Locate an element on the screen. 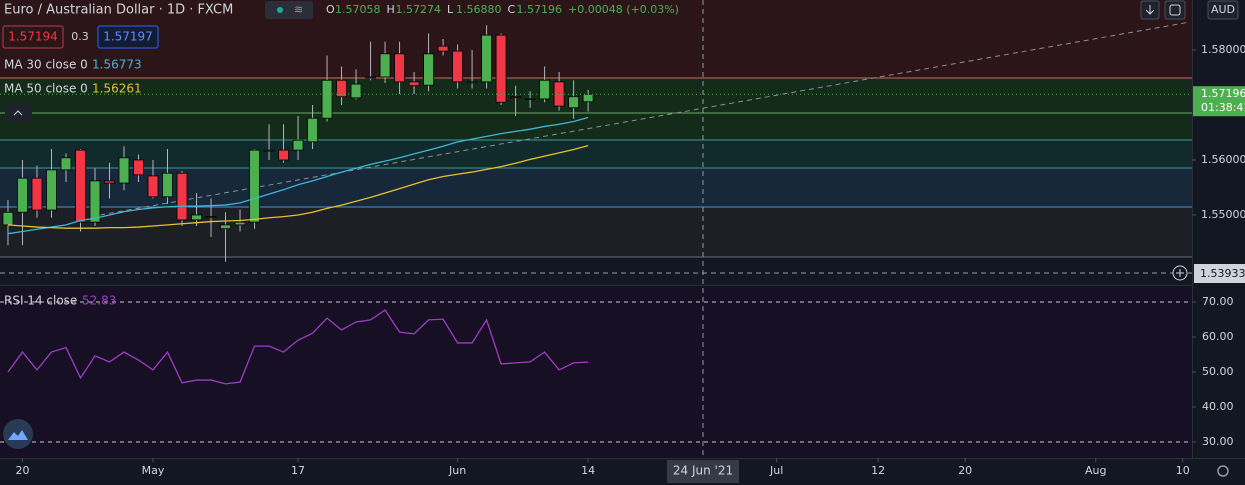  x-tick-label: Jul is located at coordinates (776, 470).